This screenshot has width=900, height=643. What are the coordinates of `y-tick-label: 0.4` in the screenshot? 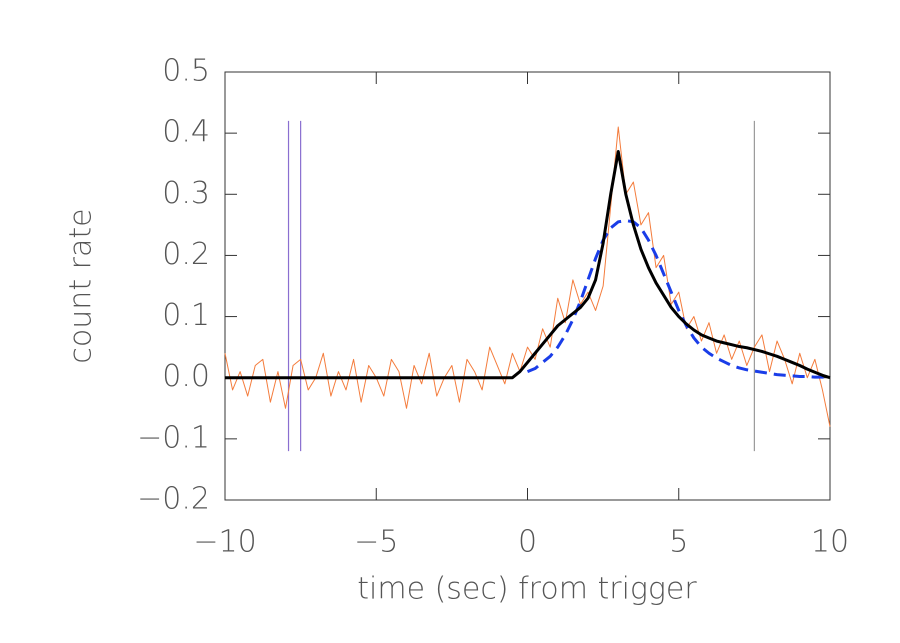 It's located at (186, 132).